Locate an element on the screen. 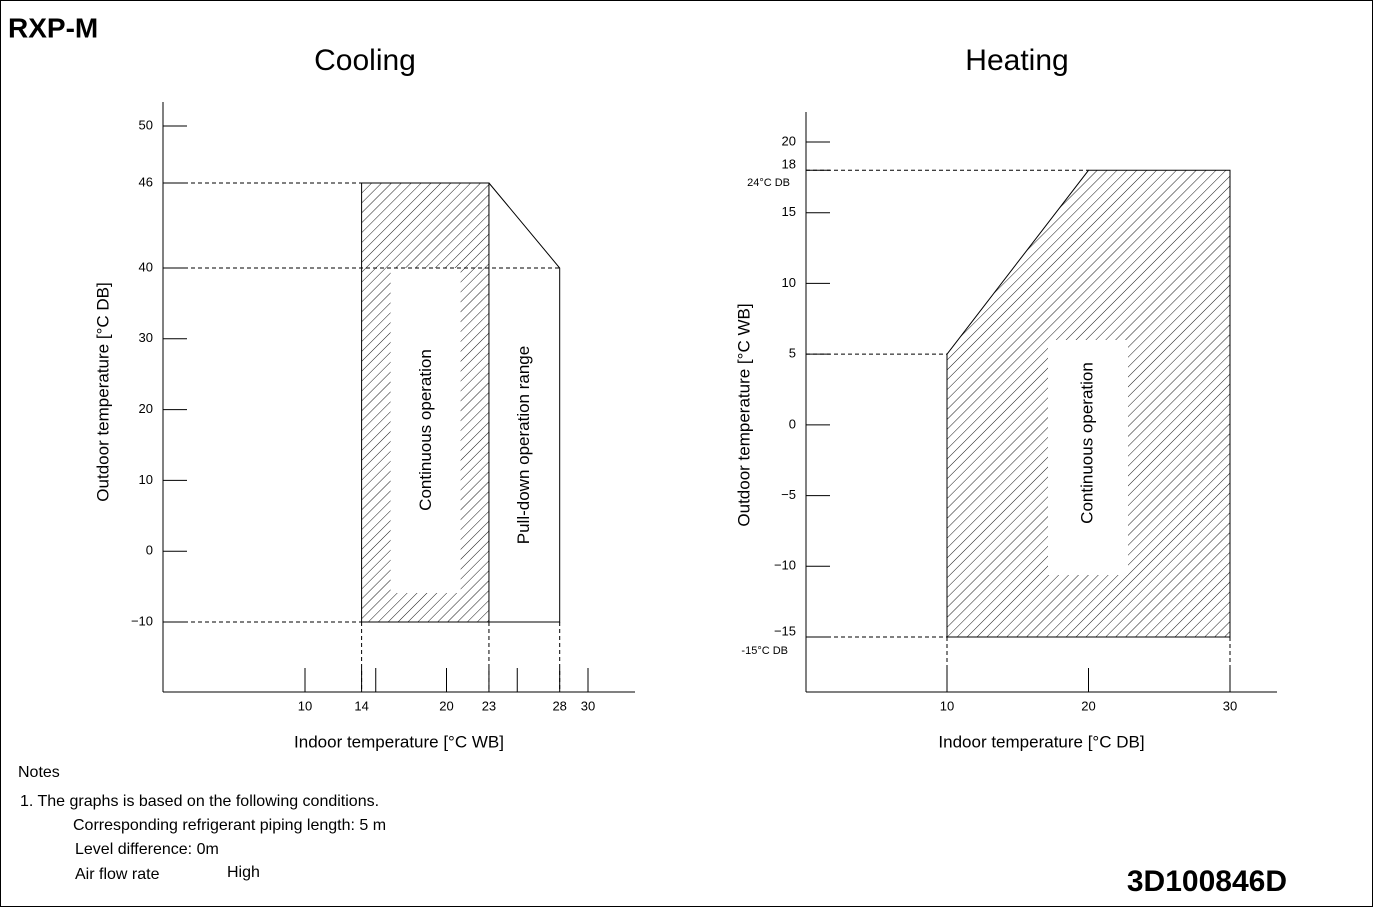 This screenshot has height=907, width=1373. y-axis-label: Outdoor temperature [°C WB] is located at coordinates (743, 414).